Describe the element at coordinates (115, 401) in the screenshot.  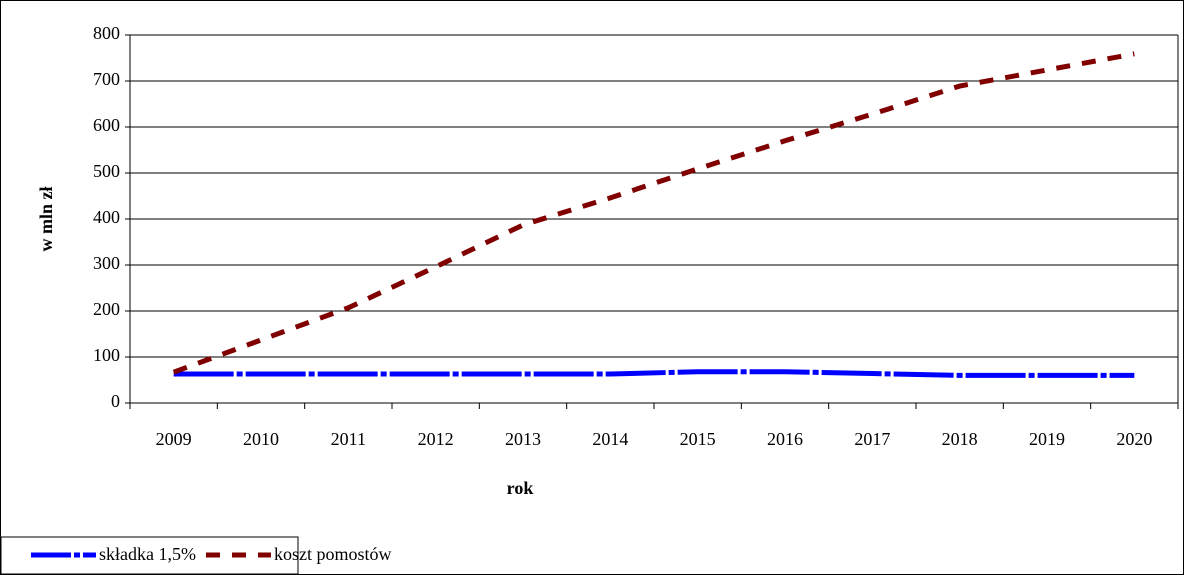
I see `y-tick-label: 0` at that location.